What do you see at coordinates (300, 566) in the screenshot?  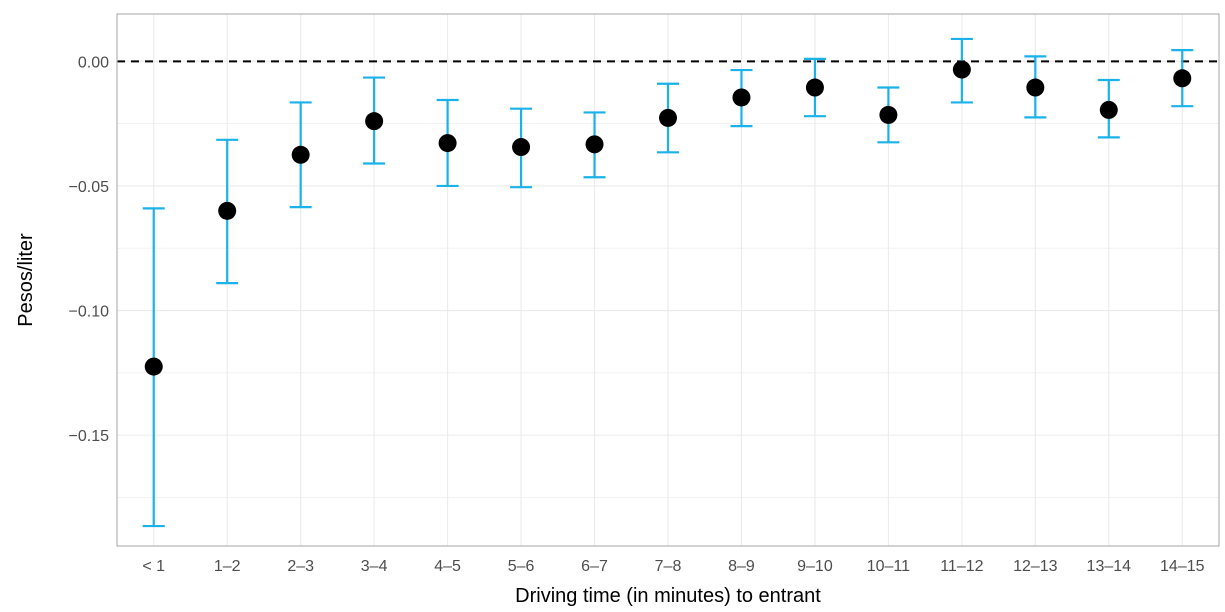 I see `x-tick-label: 2–3` at bounding box center [300, 566].